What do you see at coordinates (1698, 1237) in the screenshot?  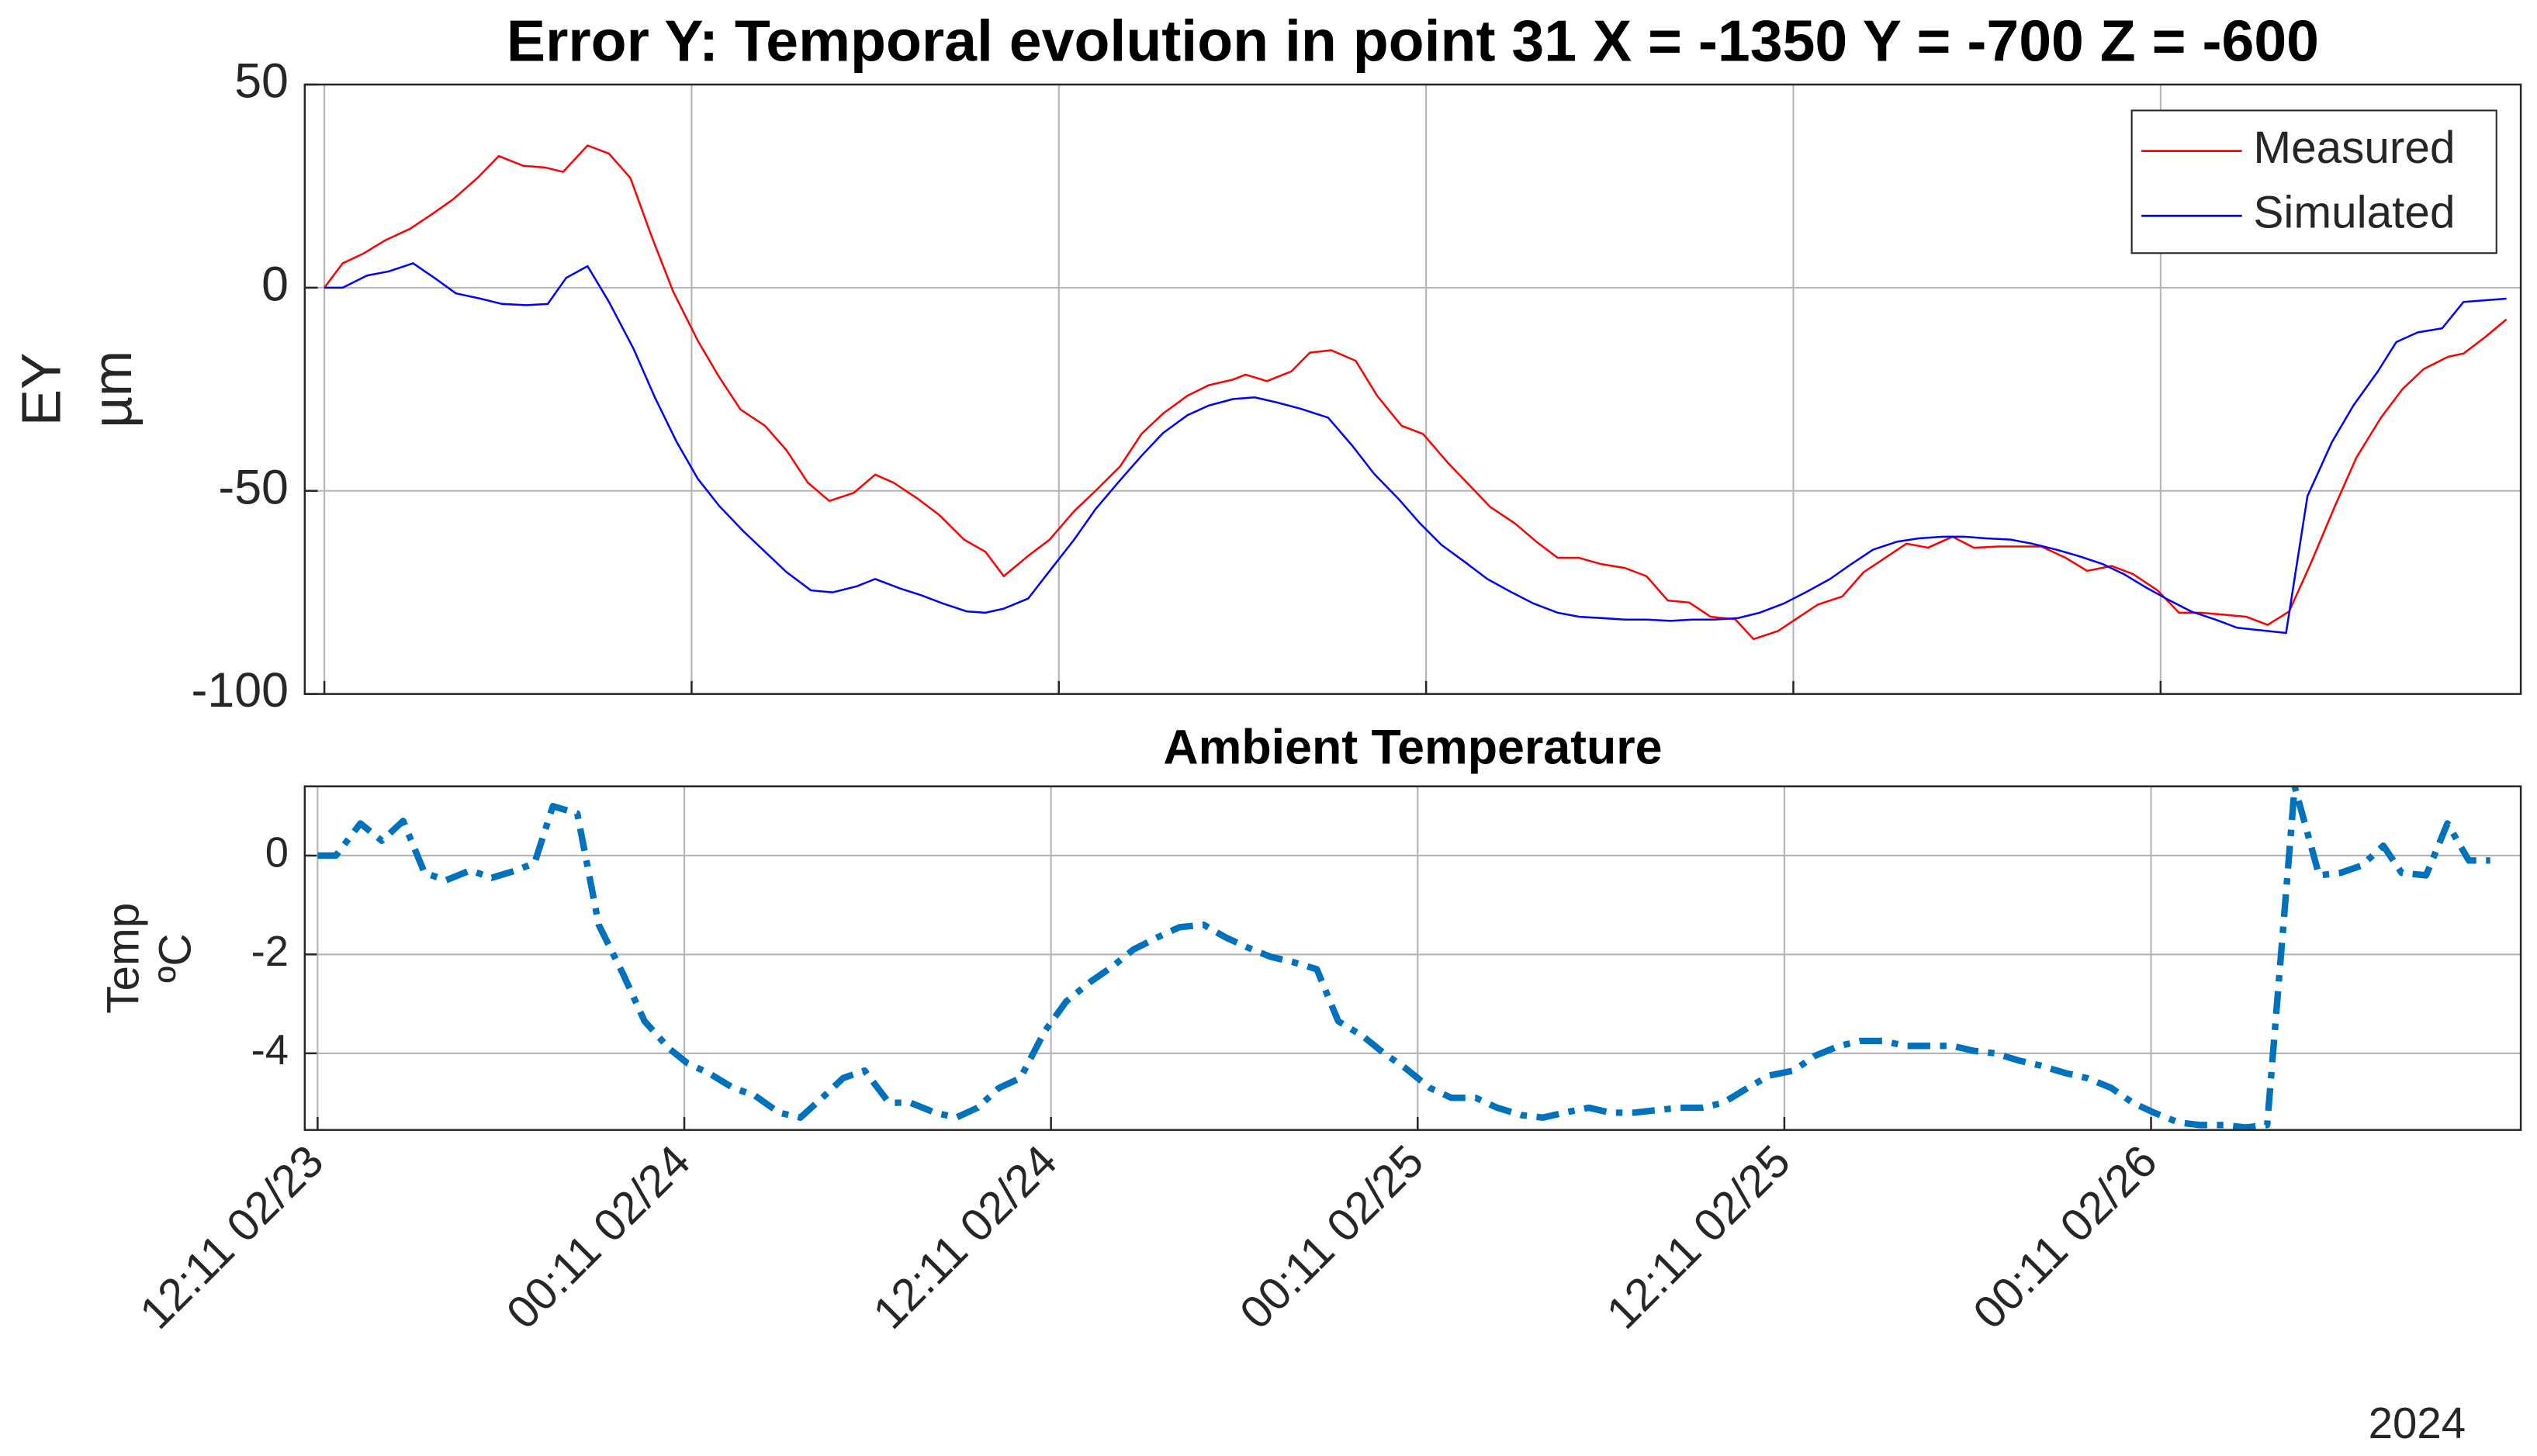 I see `x-tick-label: 12:11 02/25` at bounding box center [1698, 1237].